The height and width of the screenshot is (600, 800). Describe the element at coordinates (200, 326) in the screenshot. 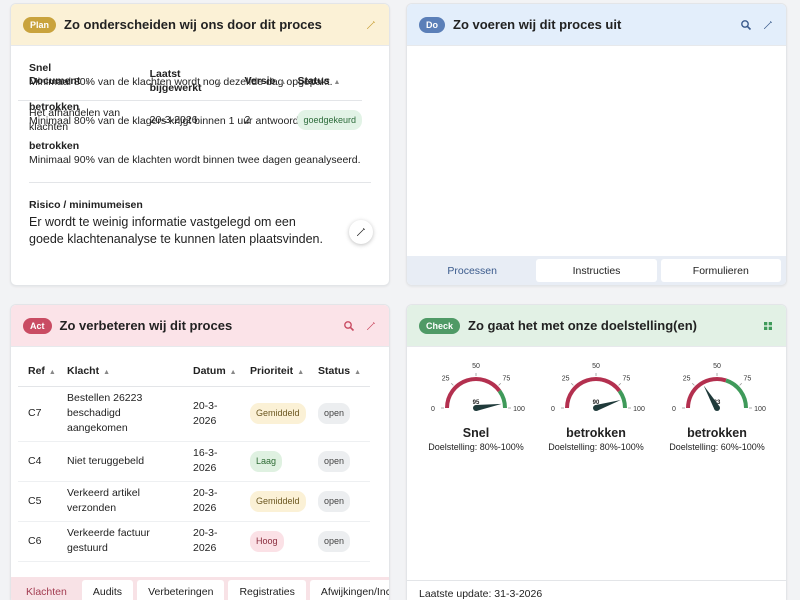

I see `act-header: Act Zo verbeteren wij dit proces` at that location.